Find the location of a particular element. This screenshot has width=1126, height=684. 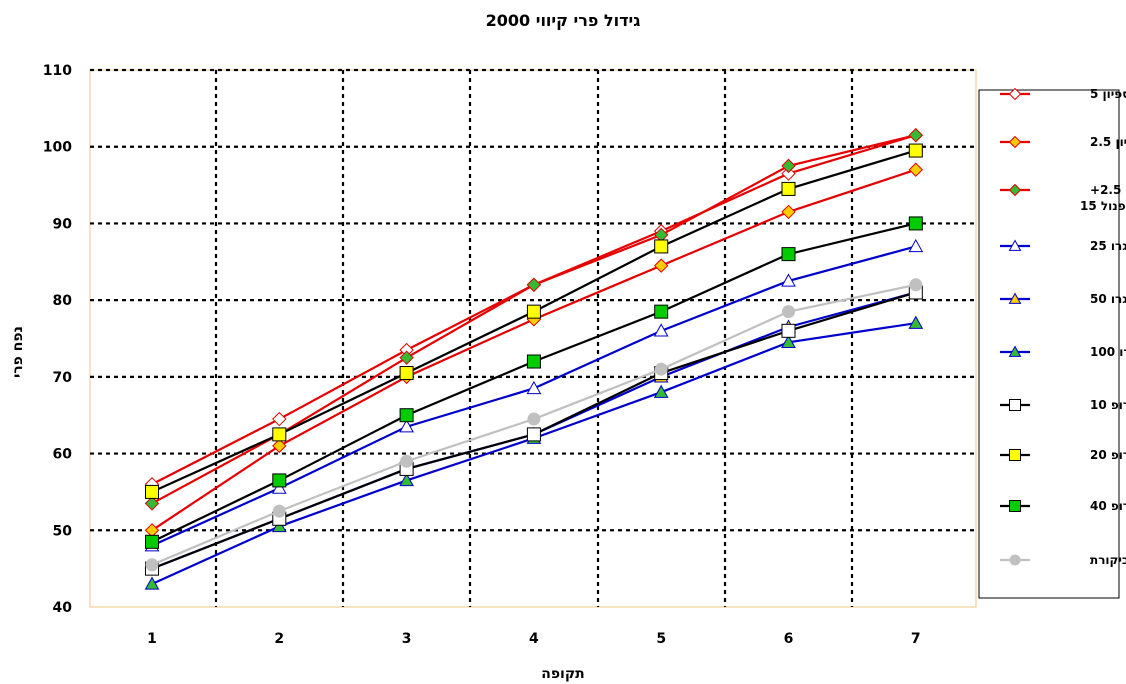

legend-item: בונגרו 25 is located at coordinates (1063, 246).